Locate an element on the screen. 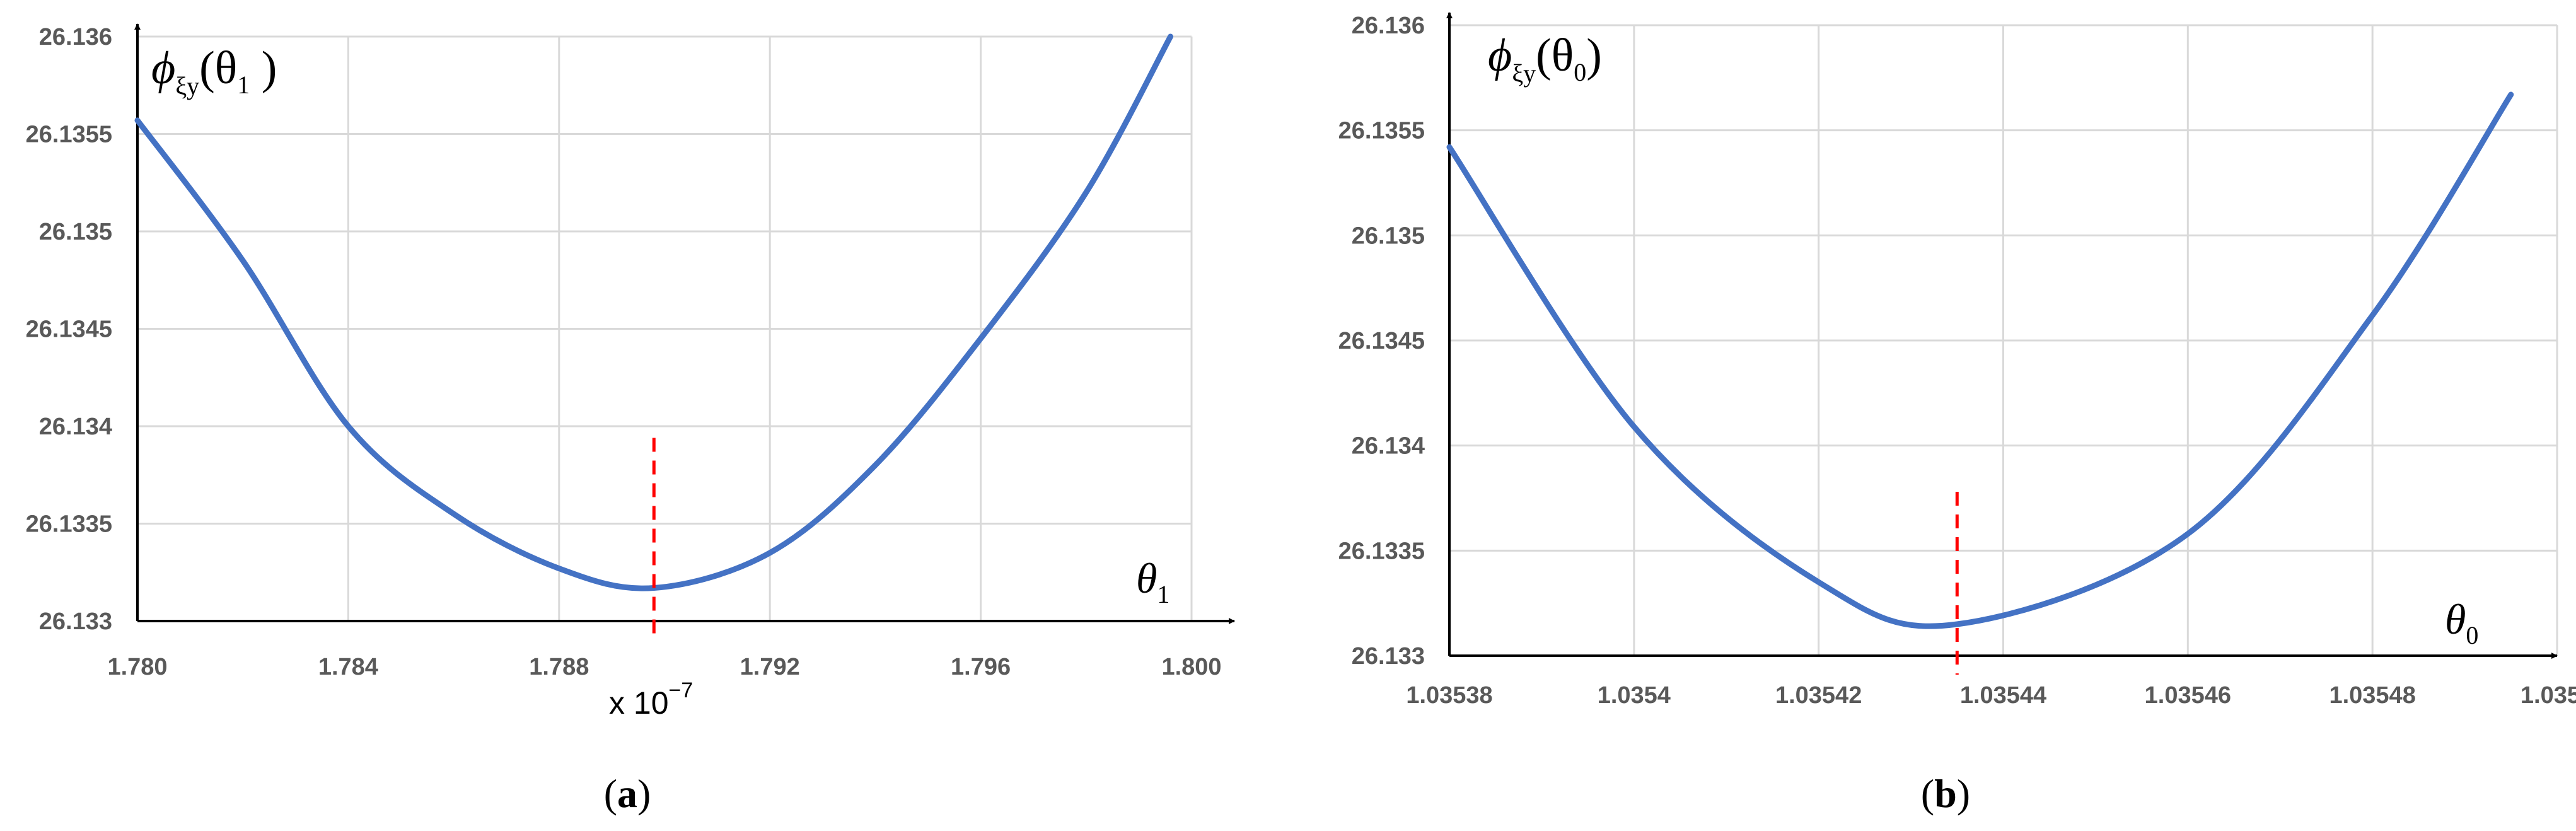 The width and height of the screenshot is (2576, 831). x-tick-label: 1.03538 is located at coordinates (1449, 695).